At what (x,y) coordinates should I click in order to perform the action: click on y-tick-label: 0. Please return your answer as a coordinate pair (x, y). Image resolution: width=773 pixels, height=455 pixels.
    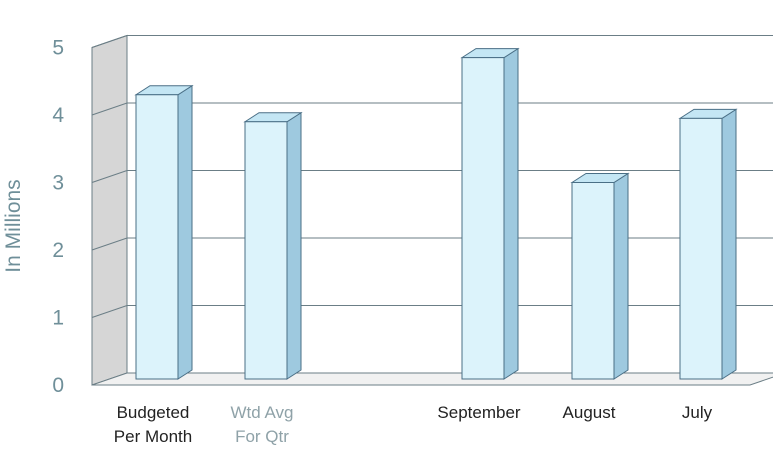
    Looking at the image, I should click on (58, 385).